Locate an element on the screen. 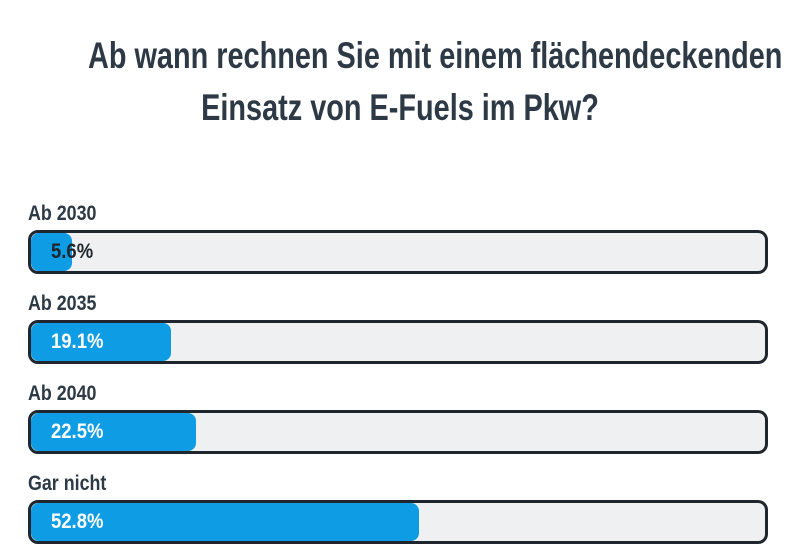 This screenshot has width=800, height=550. bar-value-label: 19.1% is located at coordinates (77, 341).